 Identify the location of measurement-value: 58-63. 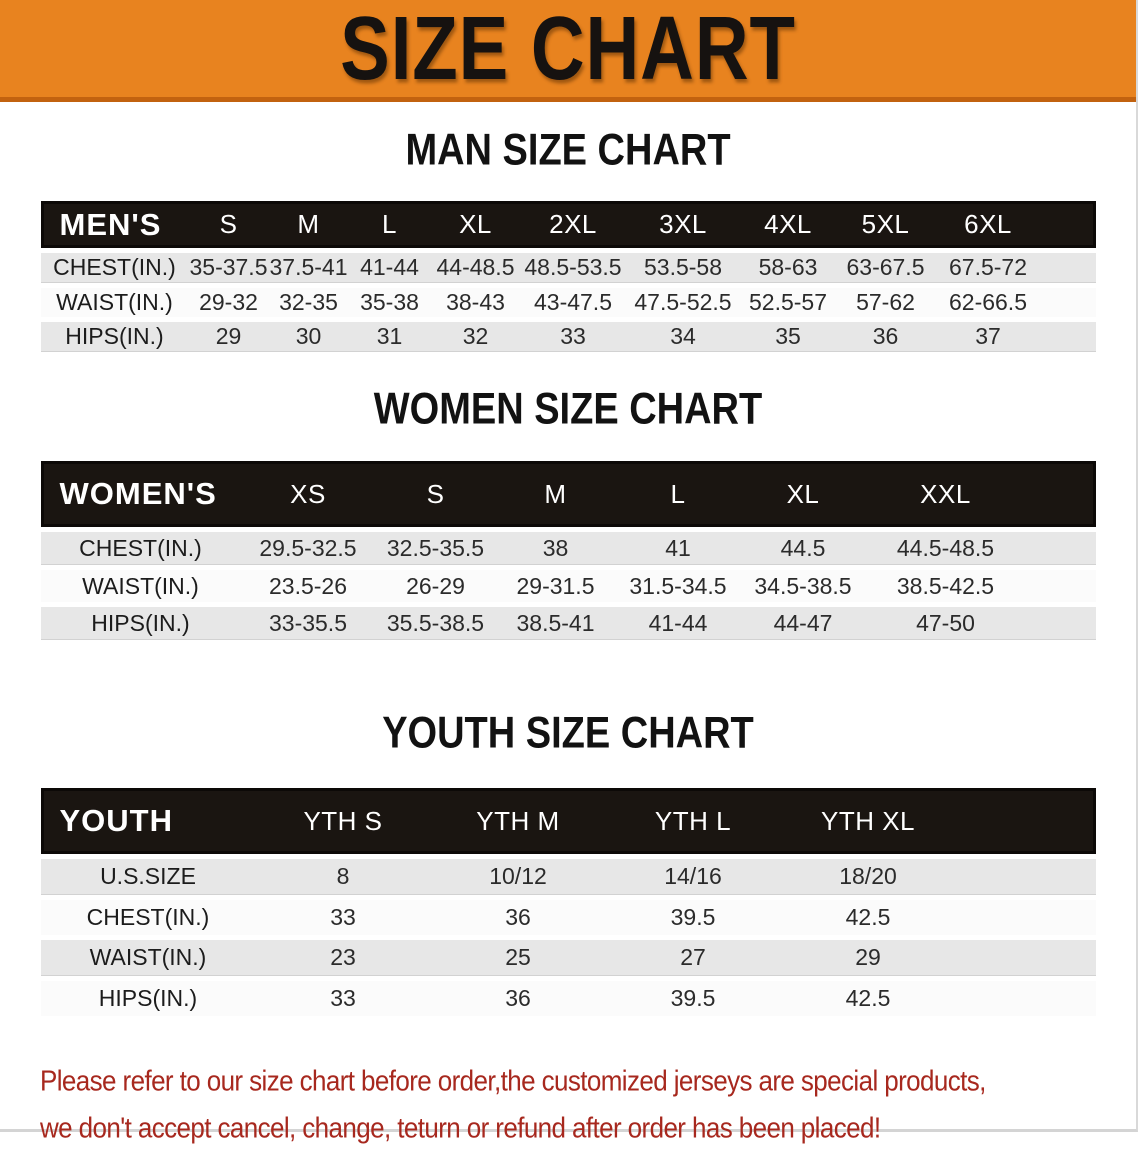
(788, 268).